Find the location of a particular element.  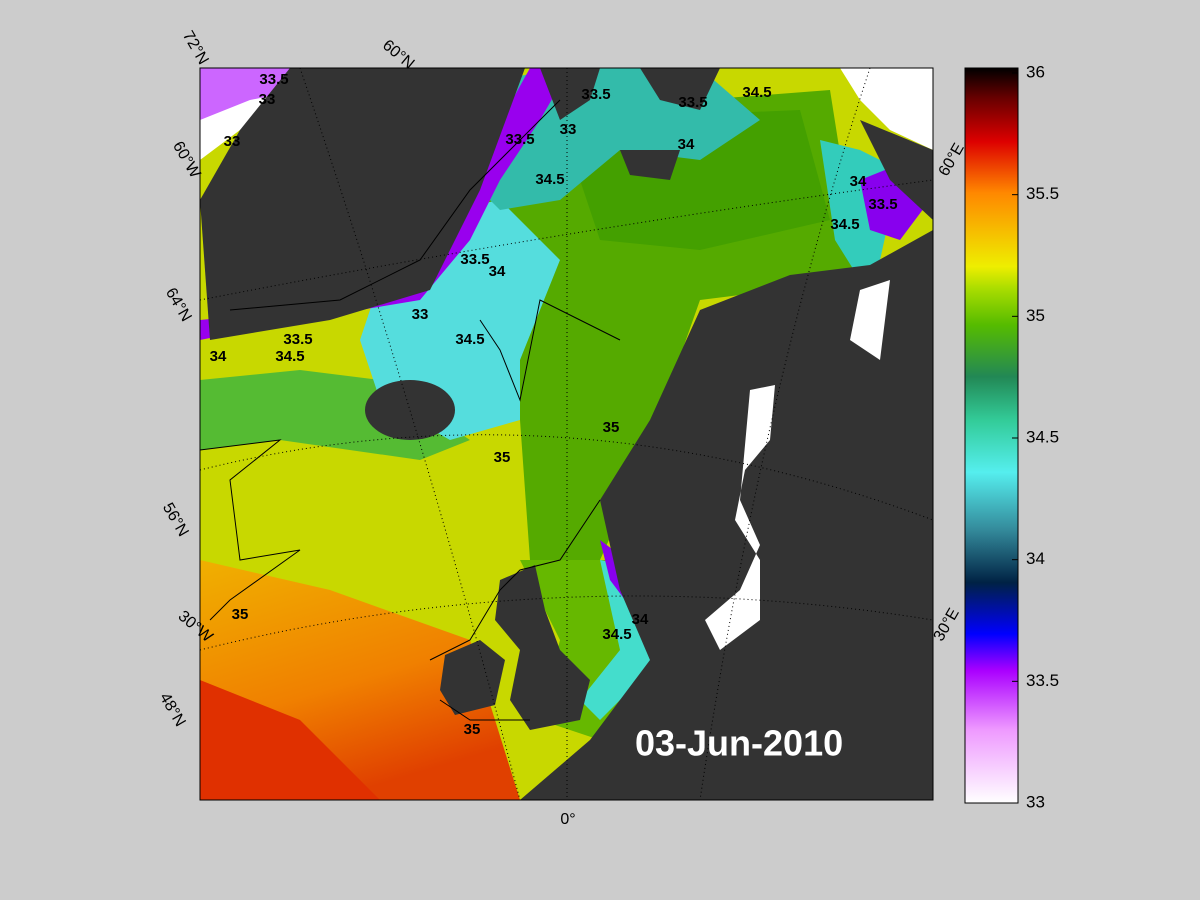

graticule-label: 0° is located at coordinates (567, 819).